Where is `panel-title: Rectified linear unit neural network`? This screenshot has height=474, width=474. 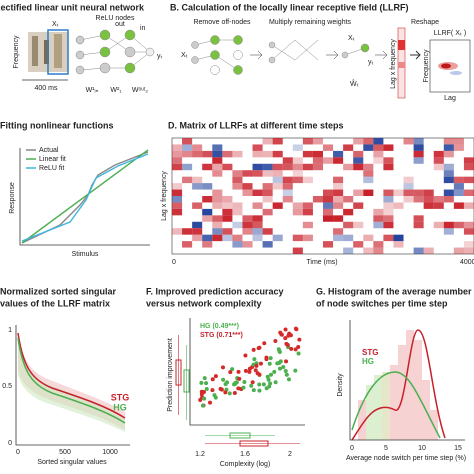
panel-title: Rectified linear unit neural network is located at coordinates (72, 7).